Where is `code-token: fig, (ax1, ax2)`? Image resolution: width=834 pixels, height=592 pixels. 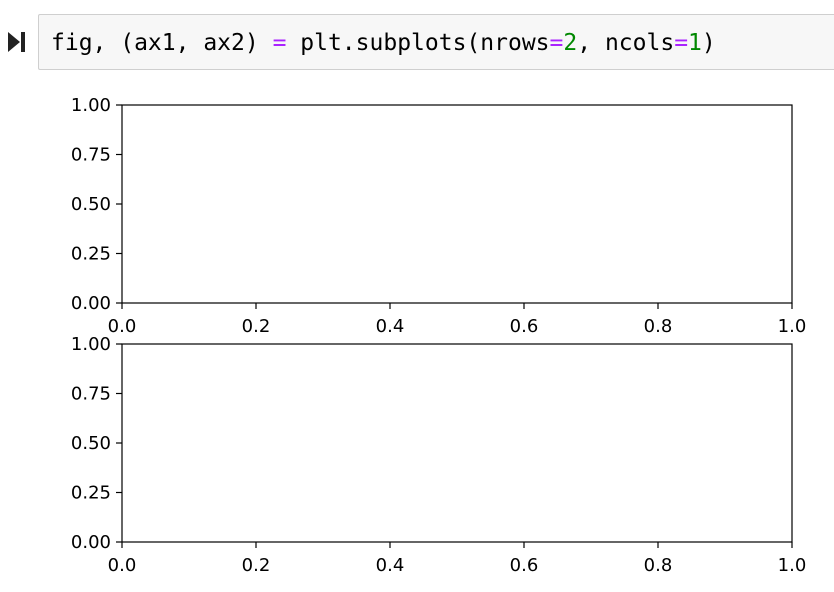 code-token: fig, (ax1, ax2) is located at coordinates (162, 43).